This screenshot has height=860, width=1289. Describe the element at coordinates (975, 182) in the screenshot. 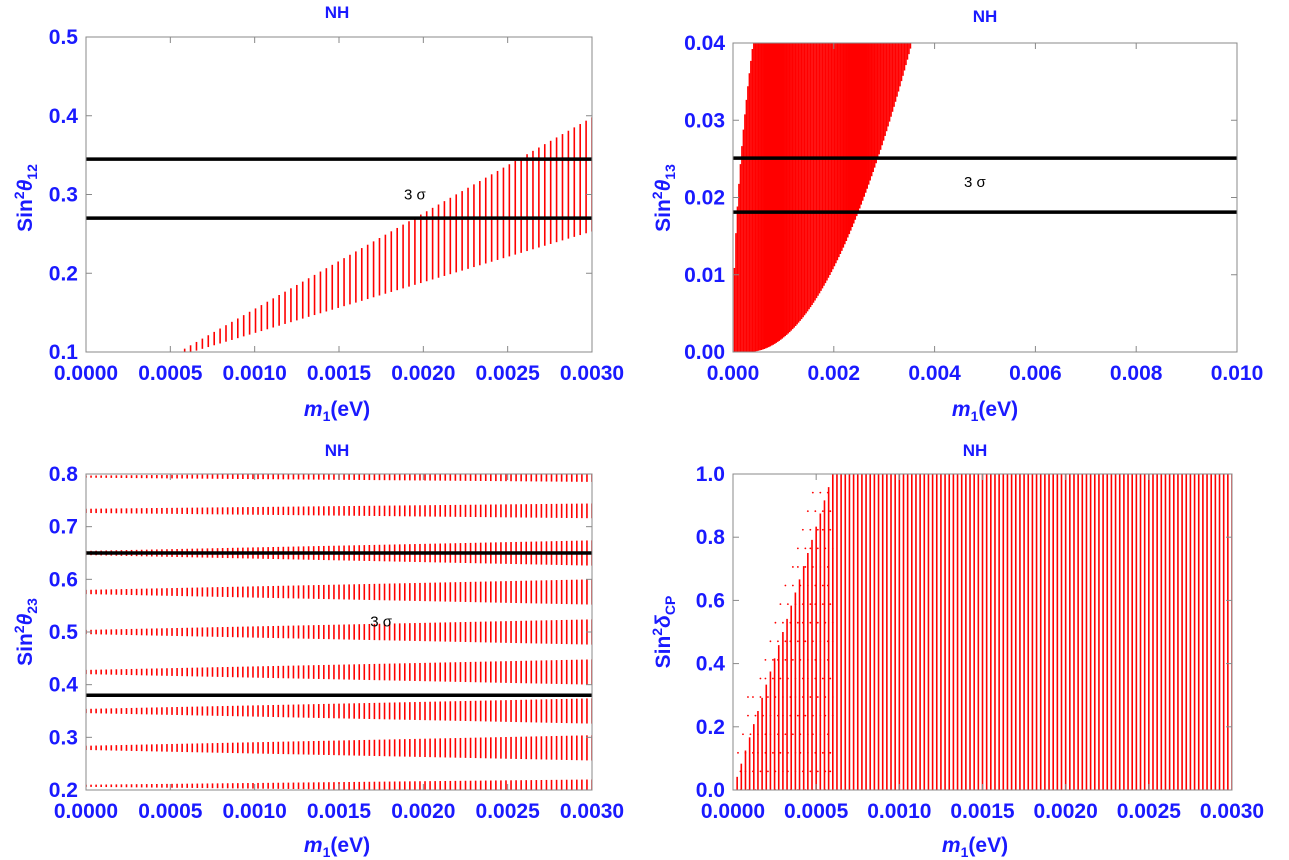

I see `sigma-label: 3 σ` at that location.